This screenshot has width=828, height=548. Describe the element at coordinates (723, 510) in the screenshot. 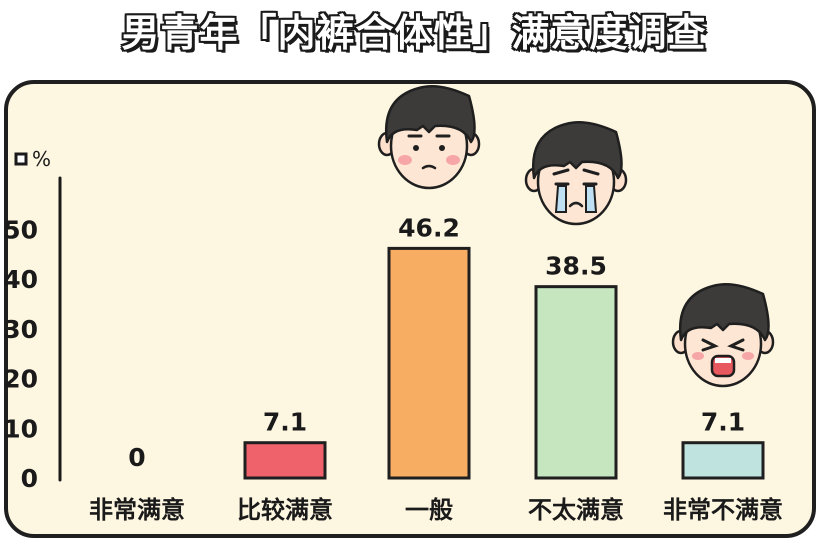

I see `category-label: 非常不满意` at that location.